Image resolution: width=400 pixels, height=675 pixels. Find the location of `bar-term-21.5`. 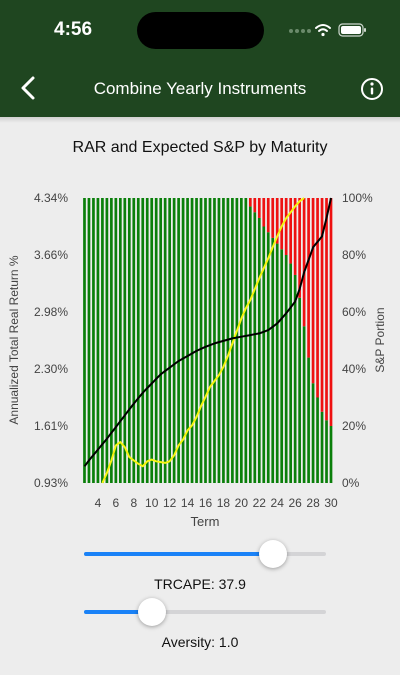

bar-term-21.5 is located at coordinates (255, 340).